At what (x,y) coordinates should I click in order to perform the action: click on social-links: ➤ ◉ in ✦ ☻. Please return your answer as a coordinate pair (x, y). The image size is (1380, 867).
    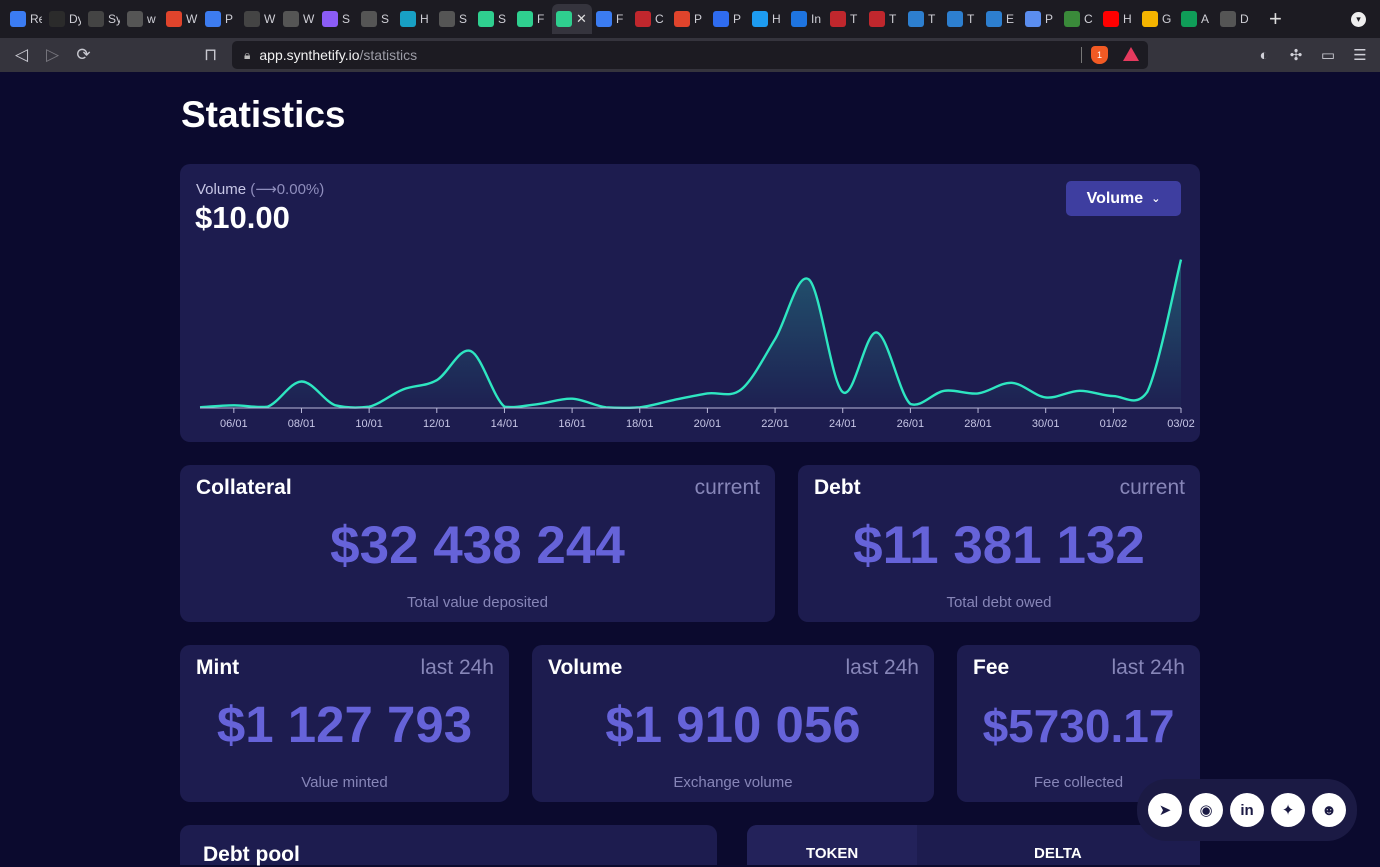
    Looking at the image, I should click on (1247, 810).